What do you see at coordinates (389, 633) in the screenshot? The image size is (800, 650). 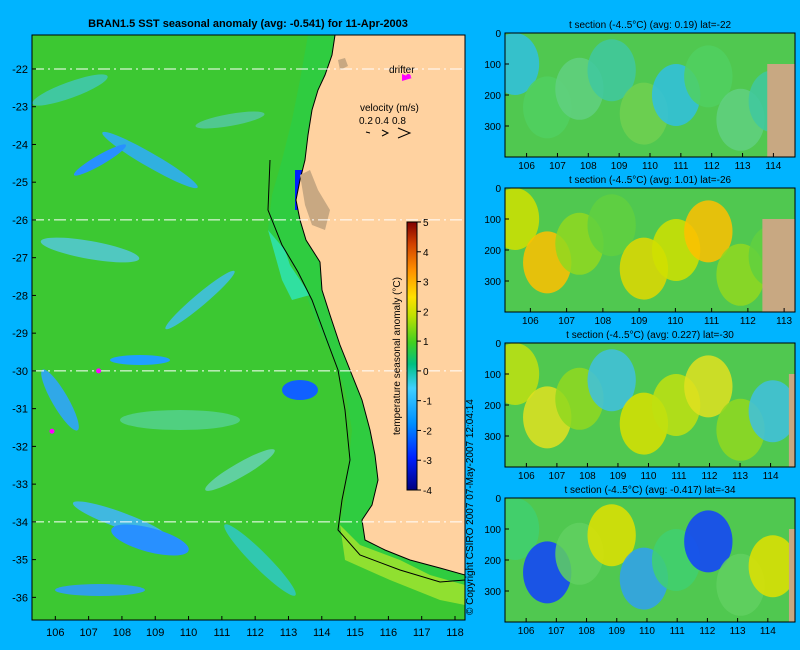 I see `map-x-tick-label: 116` at bounding box center [389, 633].